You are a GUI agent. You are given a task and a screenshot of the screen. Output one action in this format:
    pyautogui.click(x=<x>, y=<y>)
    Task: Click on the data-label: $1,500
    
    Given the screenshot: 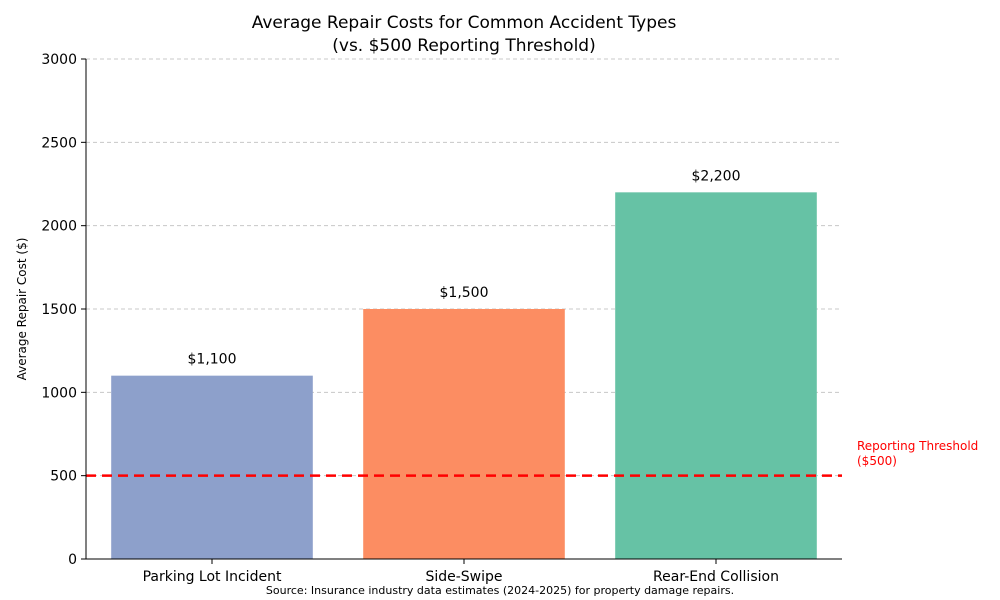 What is the action you would take?
    pyautogui.click(x=464, y=293)
    